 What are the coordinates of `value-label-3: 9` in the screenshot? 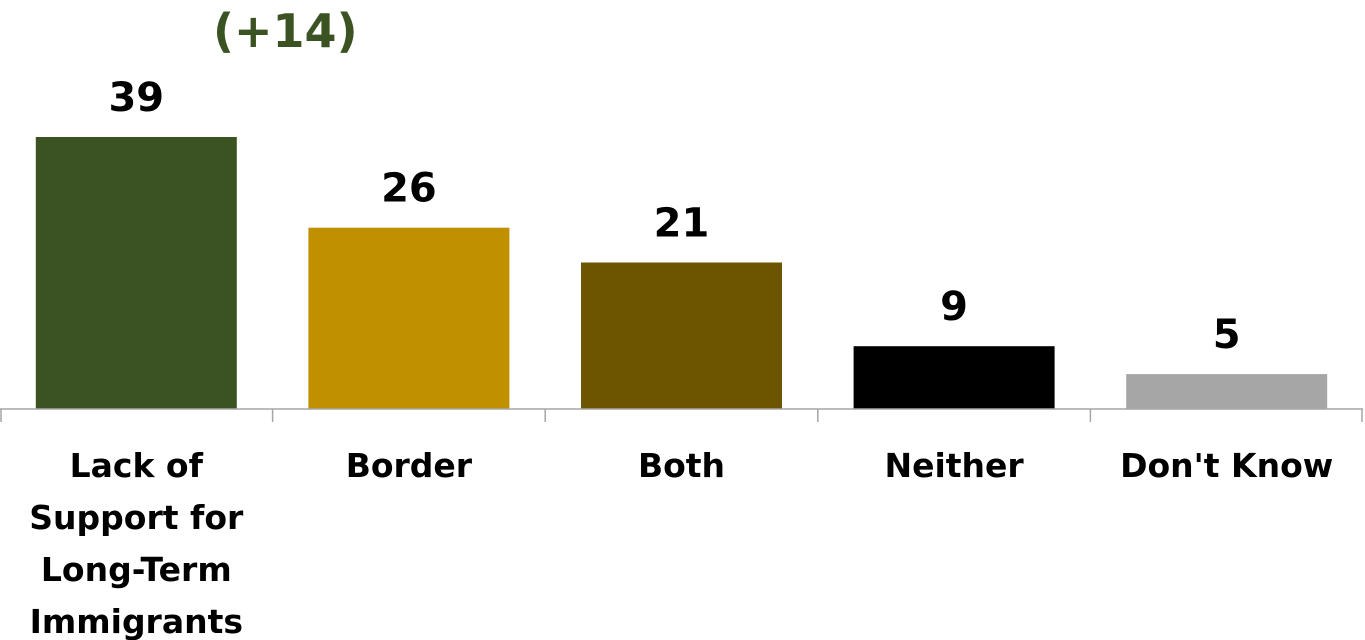 It's located at (954, 307).